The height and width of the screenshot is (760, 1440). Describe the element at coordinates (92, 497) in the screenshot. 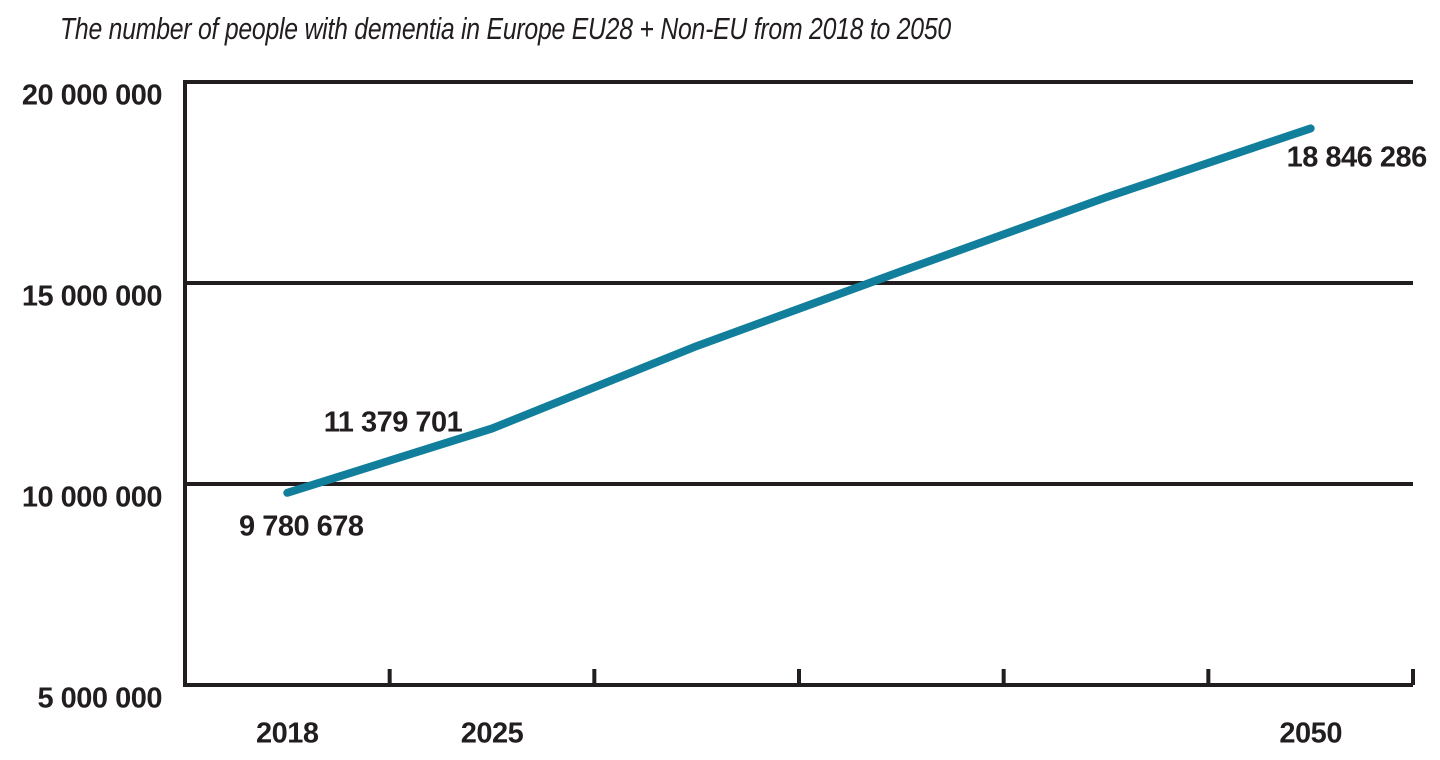

I see `y-axis-tick-label-10m: 10 000 000` at that location.